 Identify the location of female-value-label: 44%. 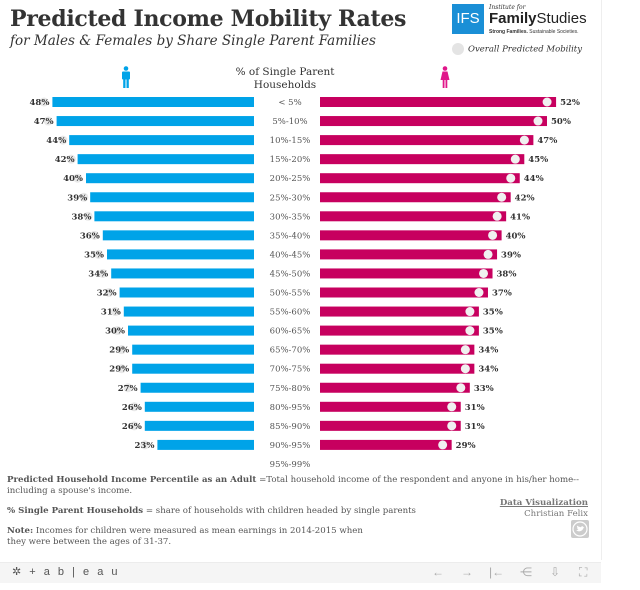
(534, 179).